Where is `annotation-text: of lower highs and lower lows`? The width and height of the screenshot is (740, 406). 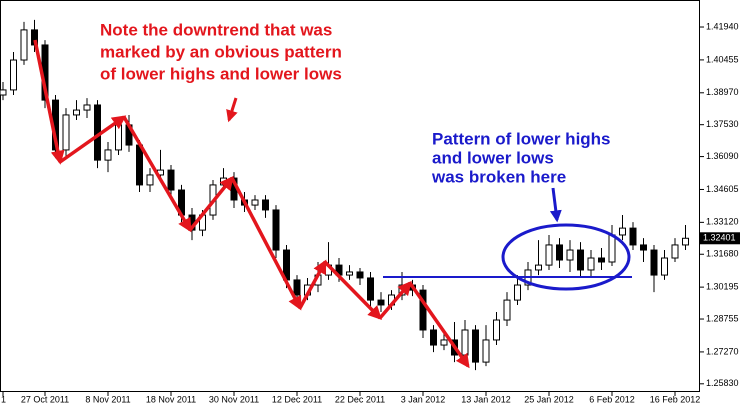 annotation-text: of lower highs and lower lows is located at coordinates (221, 73).